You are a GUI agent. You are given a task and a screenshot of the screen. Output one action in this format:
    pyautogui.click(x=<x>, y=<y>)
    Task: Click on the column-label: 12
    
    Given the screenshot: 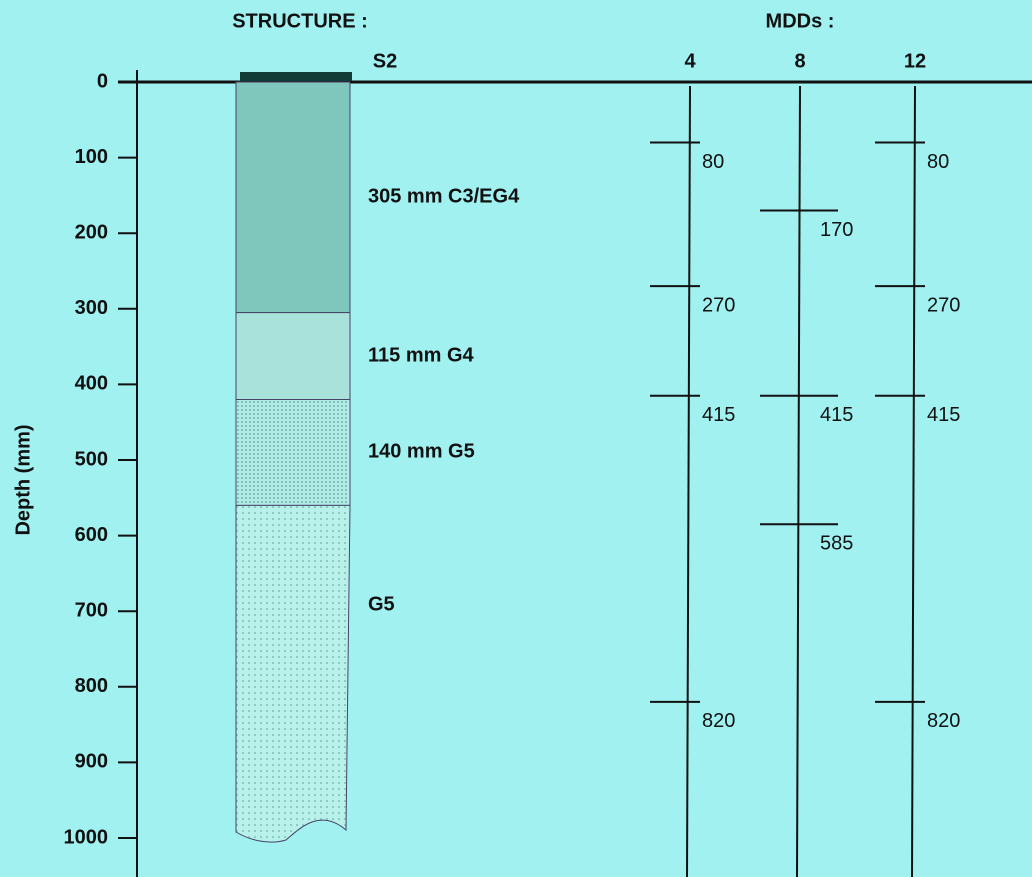 What is the action you would take?
    pyautogui.click(x=915, y=61)
    